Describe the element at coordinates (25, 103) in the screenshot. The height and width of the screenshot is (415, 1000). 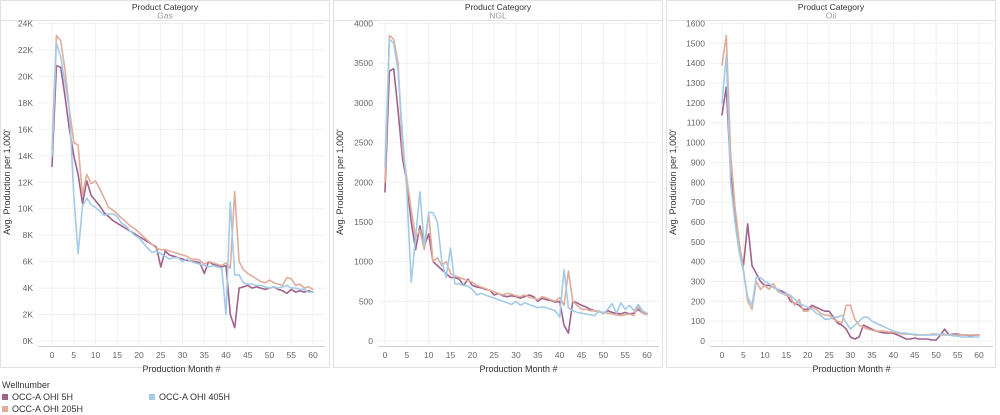
I see `y-tick-label: 18K` at that location.